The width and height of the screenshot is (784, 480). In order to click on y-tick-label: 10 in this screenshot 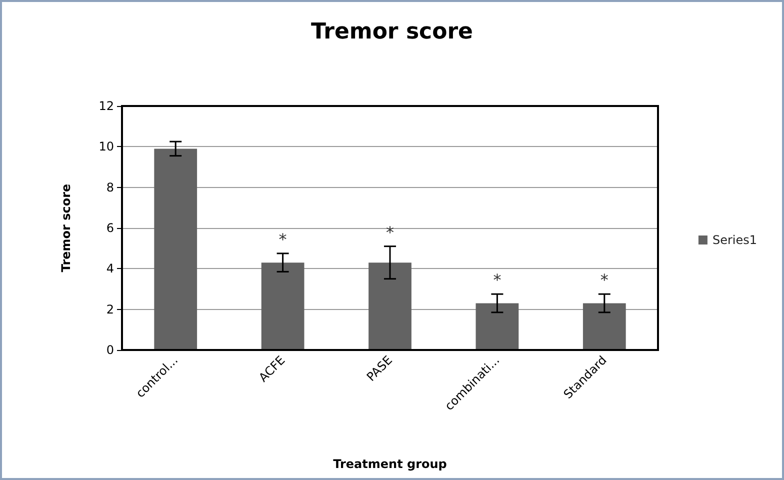, I will do `click(106, 147)`.